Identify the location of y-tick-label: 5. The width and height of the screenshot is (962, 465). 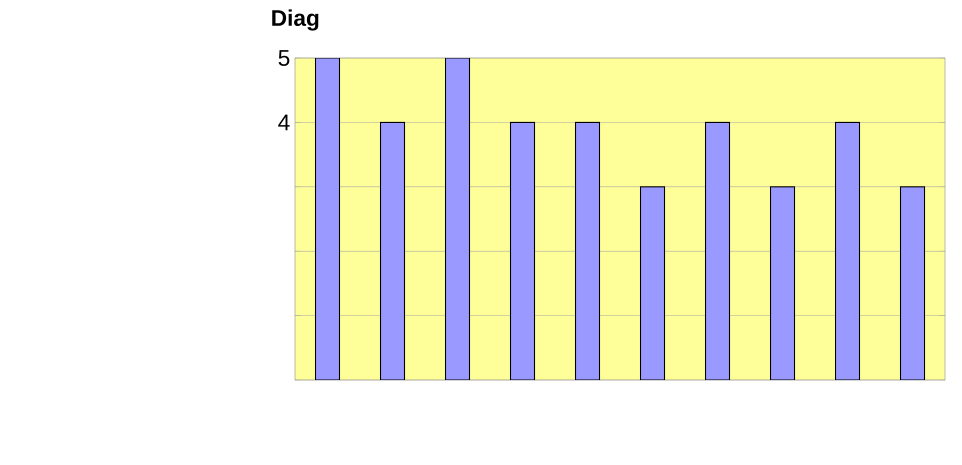
(284, 58).